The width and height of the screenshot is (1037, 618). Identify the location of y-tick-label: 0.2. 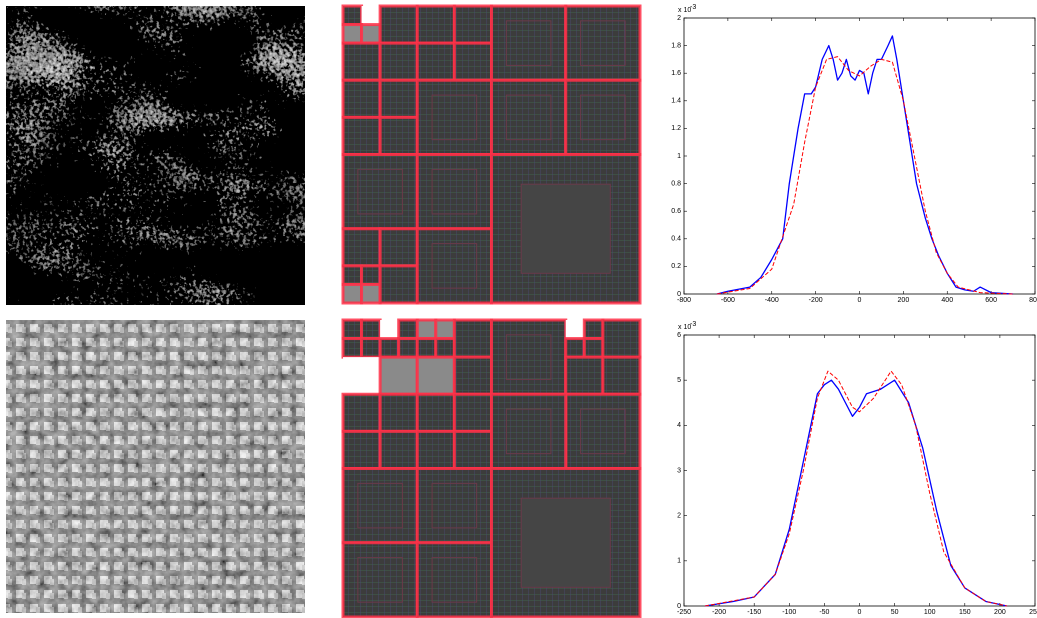
(676, 266).